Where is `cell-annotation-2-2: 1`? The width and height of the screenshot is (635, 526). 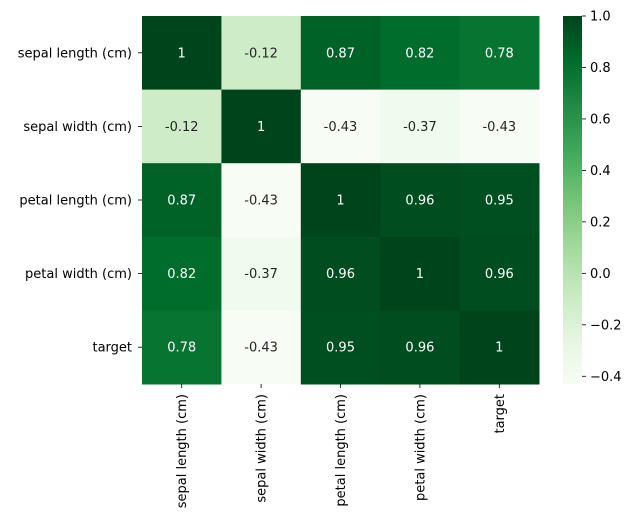 cell-annotation-2-2: 1 is located at coordinates (340, 201).